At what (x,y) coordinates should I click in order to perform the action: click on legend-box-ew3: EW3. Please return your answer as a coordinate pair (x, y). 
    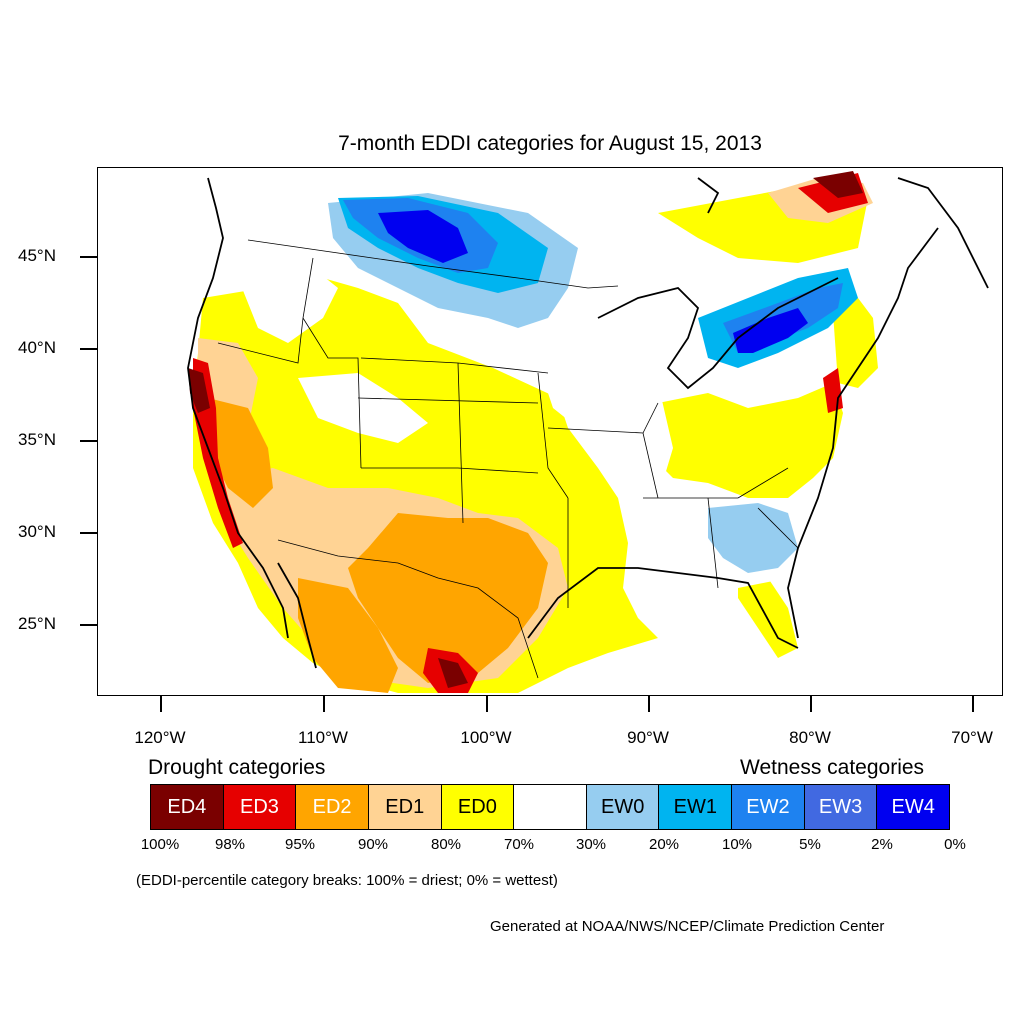
    Looking at the image, I should click on (841, 807).